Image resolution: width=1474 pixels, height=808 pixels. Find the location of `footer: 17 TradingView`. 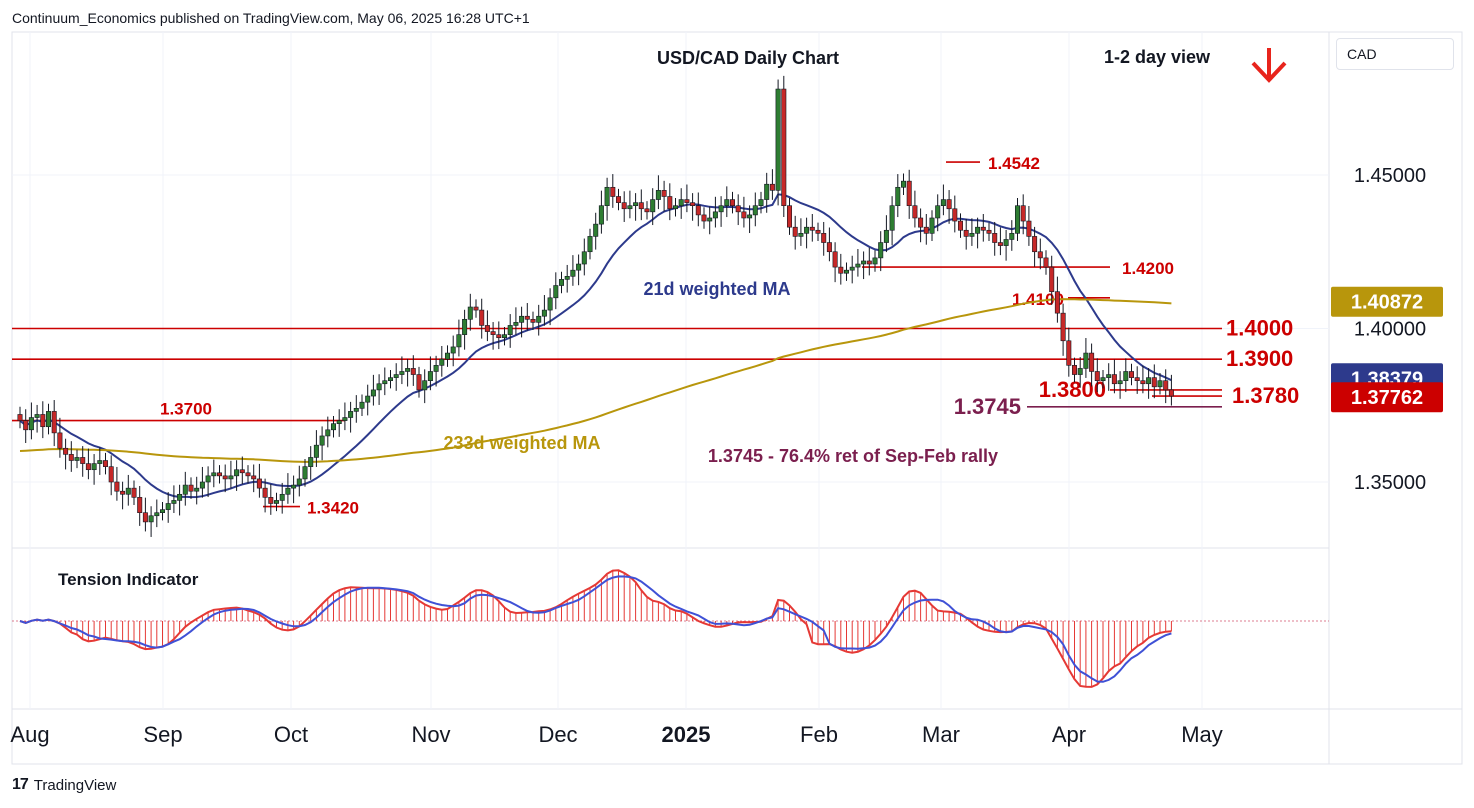

footer: 17 TradingView is located at coordinates (64, 785).